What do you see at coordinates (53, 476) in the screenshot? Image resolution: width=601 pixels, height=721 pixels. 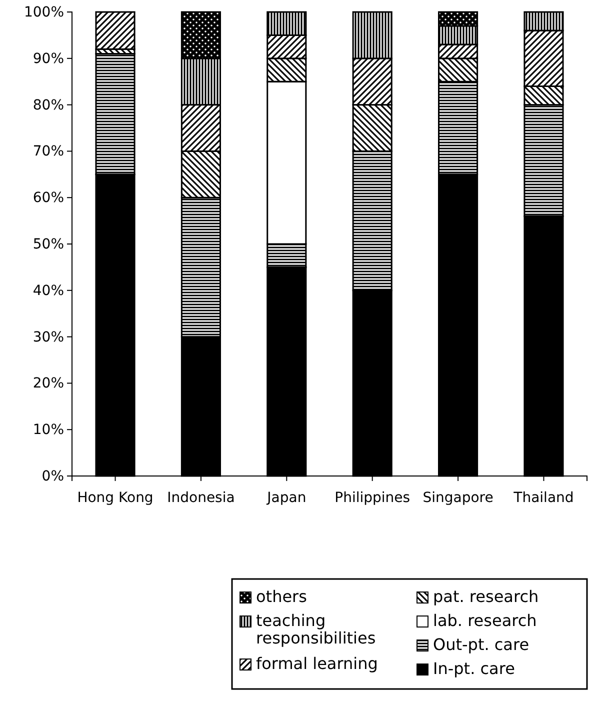 I see `y-tick-label: 0%` at bounding box center [53, 476].